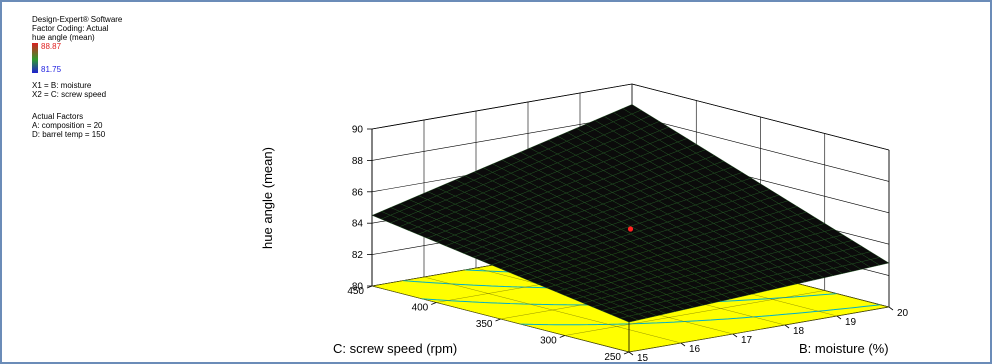 The image size is (992, 364). I want to click on top-side-edge, so click(760, 117).